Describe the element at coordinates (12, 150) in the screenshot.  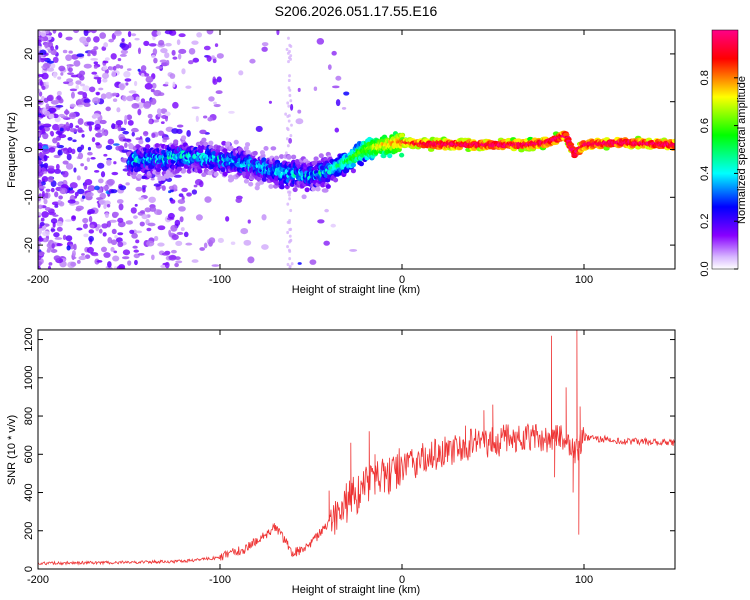
I see `spectrogram-y-label: Frequency (Hz)` at that location.